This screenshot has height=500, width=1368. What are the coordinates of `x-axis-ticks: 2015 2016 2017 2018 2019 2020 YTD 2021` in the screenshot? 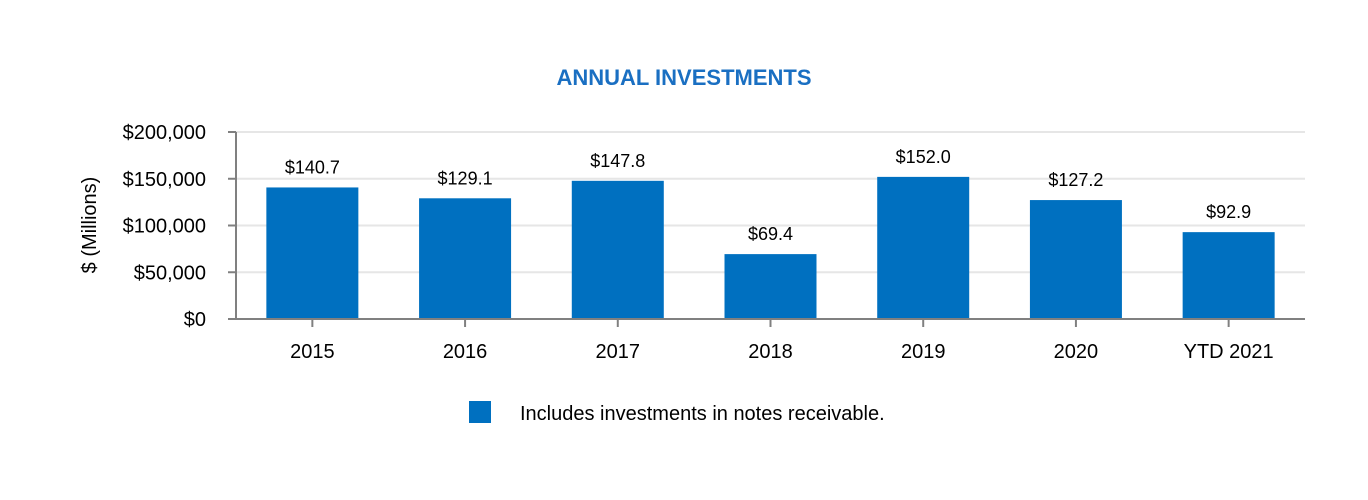 It's located at (782, 341).